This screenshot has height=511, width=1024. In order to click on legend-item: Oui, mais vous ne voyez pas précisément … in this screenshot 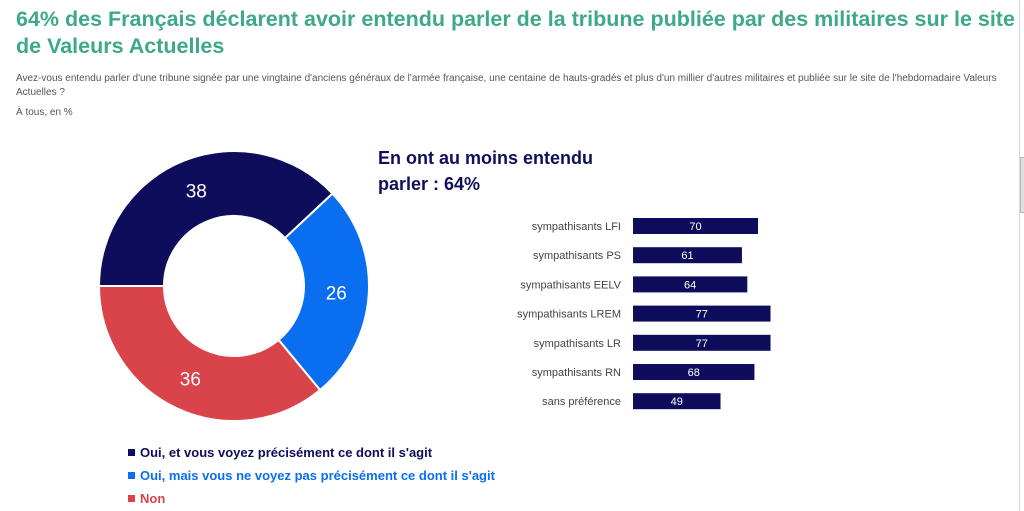, I will do `click(311, 475)`.